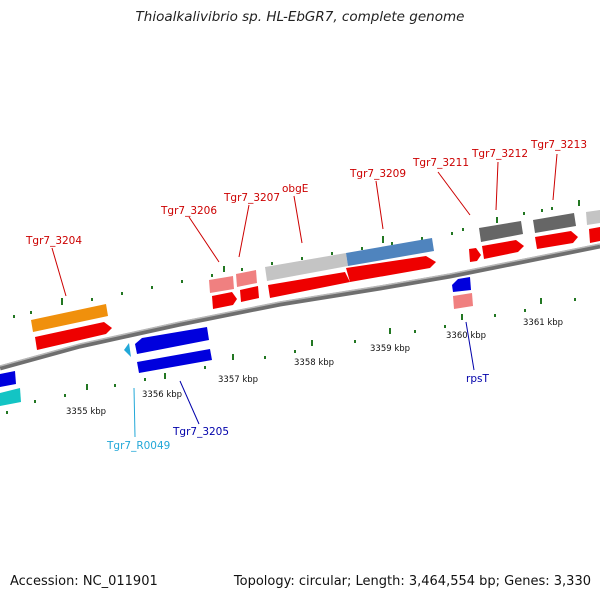  I want to click on scale-label: 3357 kbp, so click(238, 380).